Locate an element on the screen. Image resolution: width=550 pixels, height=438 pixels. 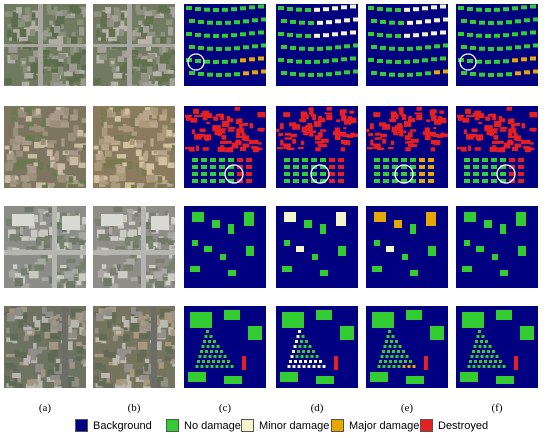
image-cell-r4-c1 is located at coordinates (45, 347).